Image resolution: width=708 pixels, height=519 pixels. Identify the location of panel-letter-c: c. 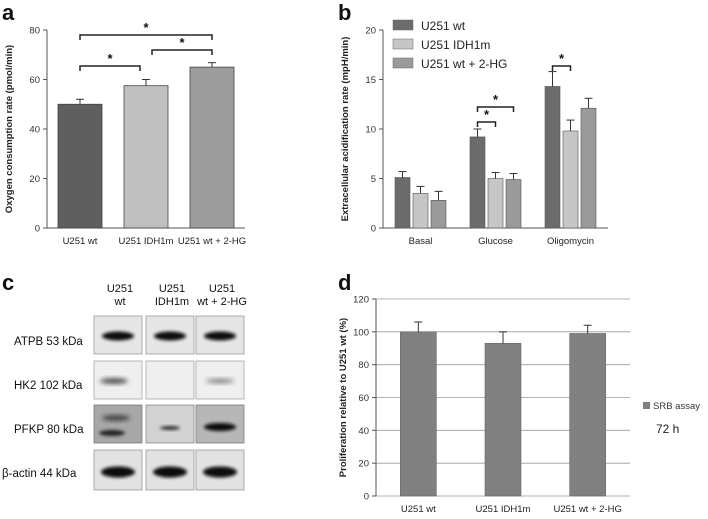
(8, 282).